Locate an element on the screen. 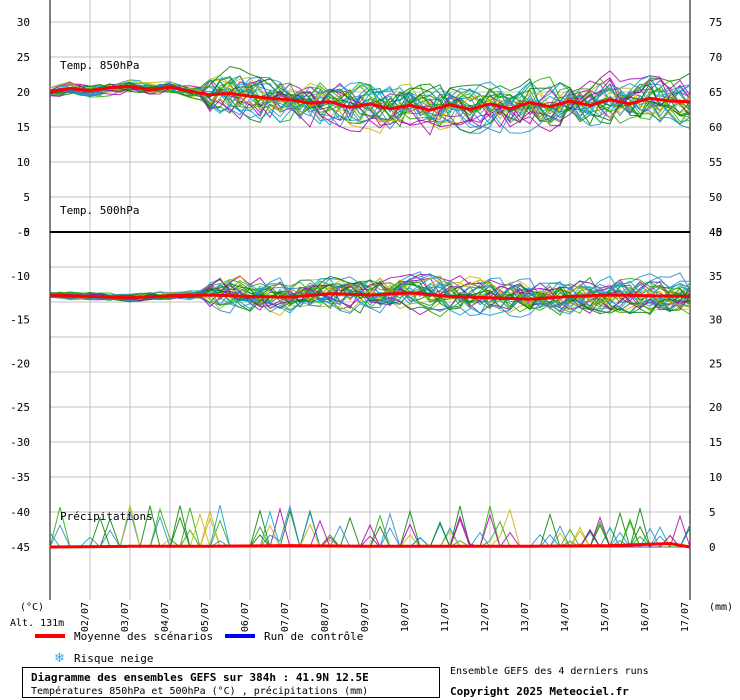  copyright-text: Copyright 2025 Meteociel.fr is located at coordinates (539, 691).